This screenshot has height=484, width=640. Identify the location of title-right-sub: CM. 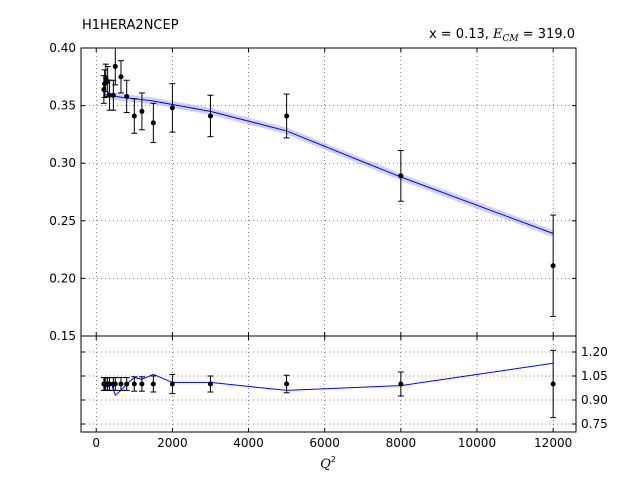
(511, 39).